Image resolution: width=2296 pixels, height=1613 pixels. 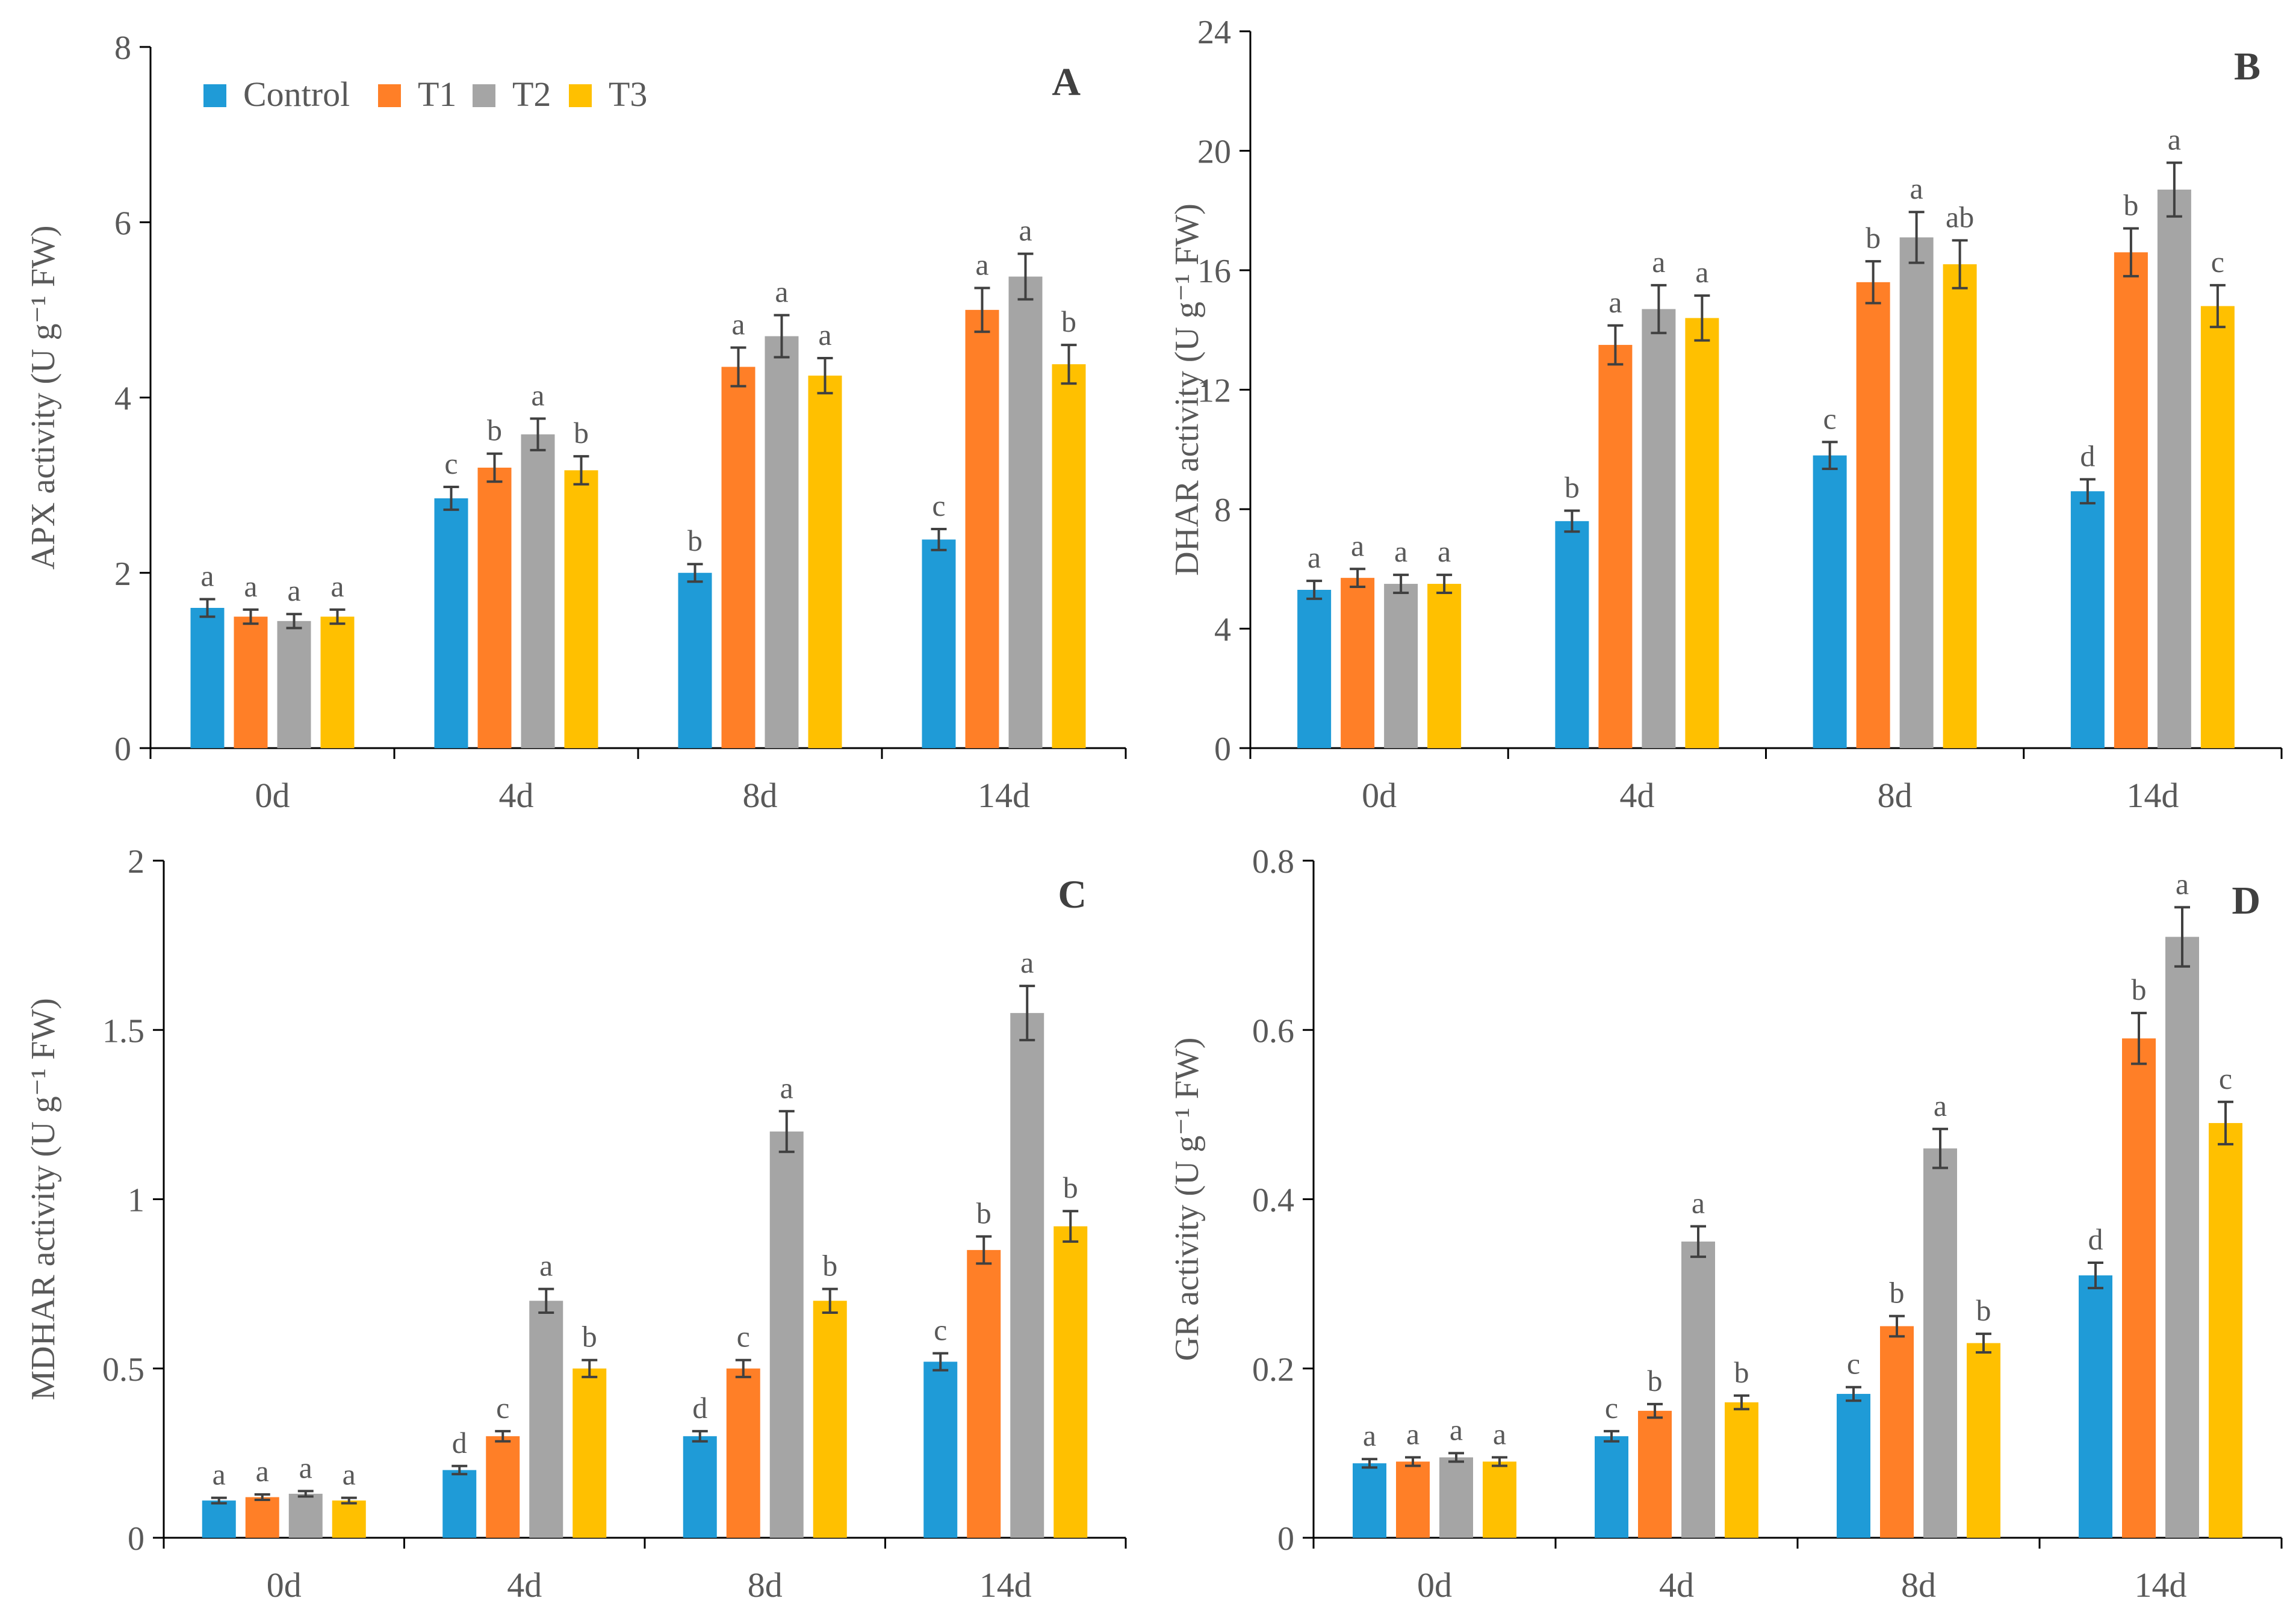 I want to click on legend-label-t3: T3, so click(x=628, y=95).